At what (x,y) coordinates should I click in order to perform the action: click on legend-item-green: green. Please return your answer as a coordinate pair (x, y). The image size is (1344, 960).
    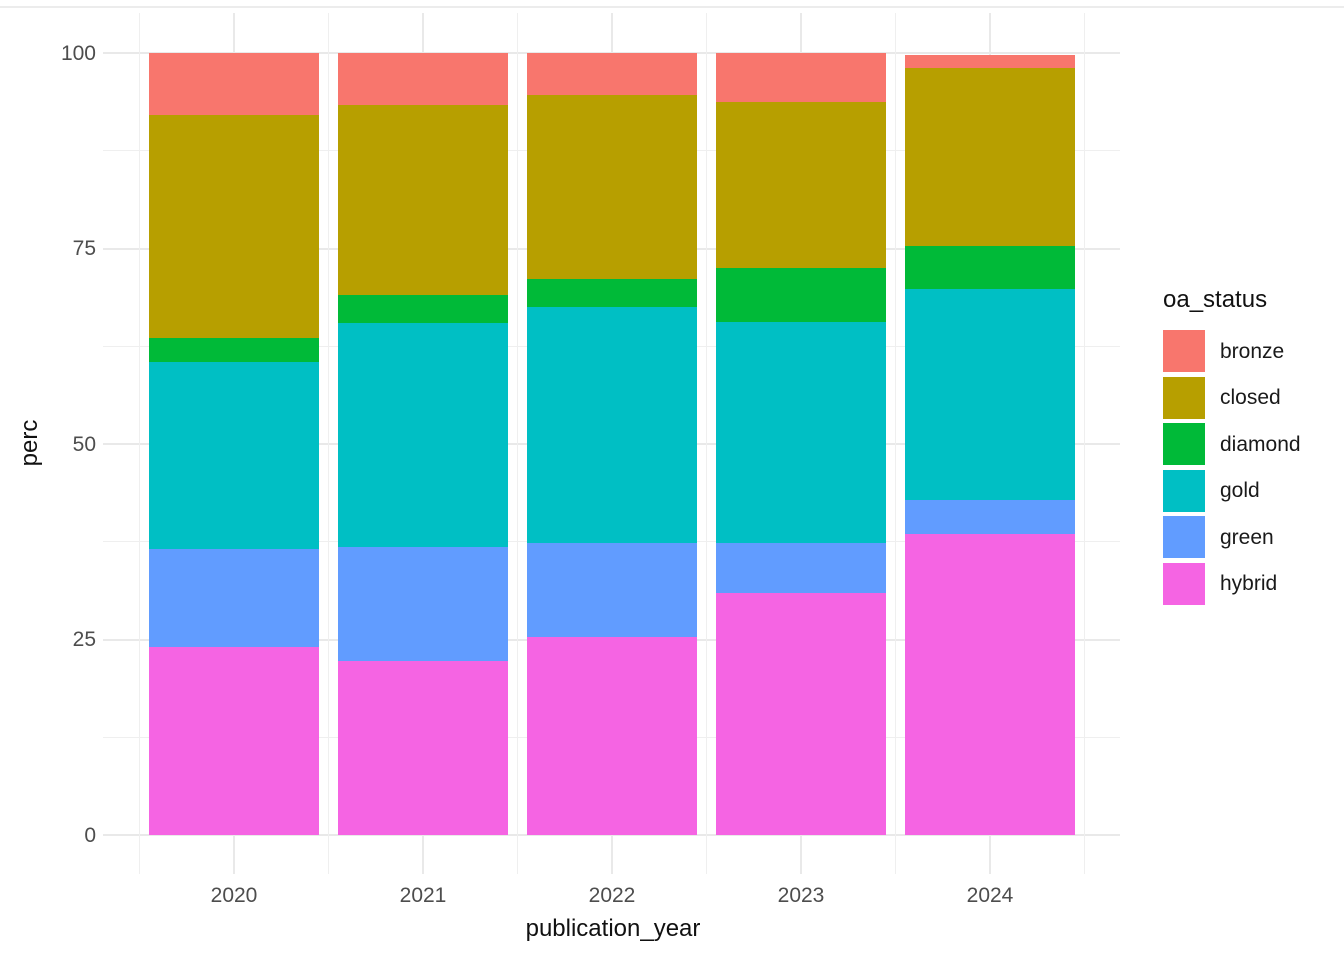
    Looking at the image, I should click on (1251, 537).